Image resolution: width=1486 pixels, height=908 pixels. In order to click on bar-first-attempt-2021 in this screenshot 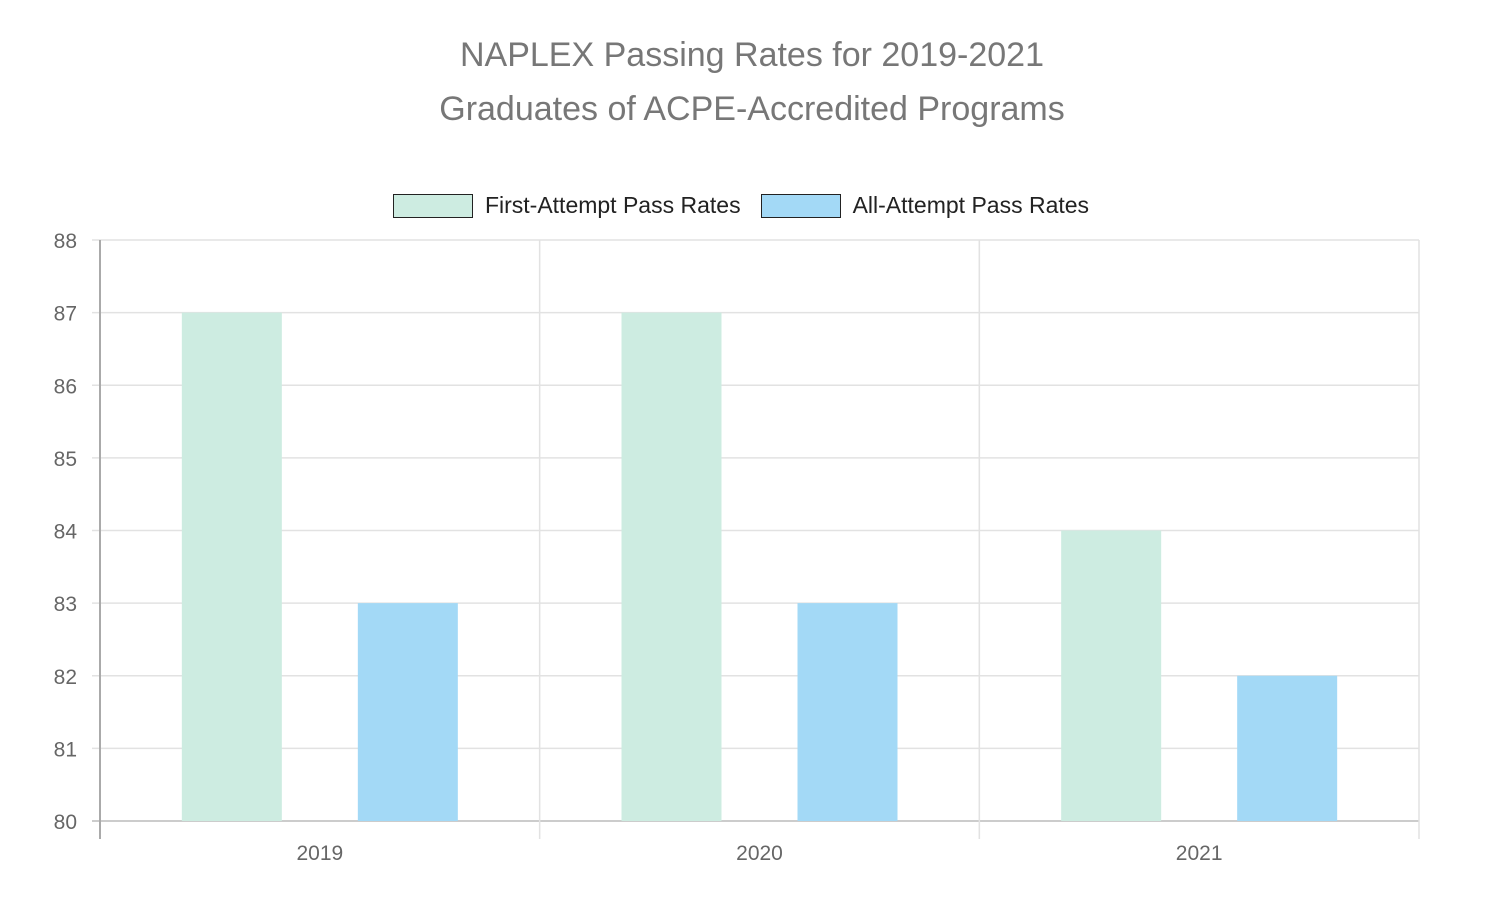, I will do `click(1111, 675)`.